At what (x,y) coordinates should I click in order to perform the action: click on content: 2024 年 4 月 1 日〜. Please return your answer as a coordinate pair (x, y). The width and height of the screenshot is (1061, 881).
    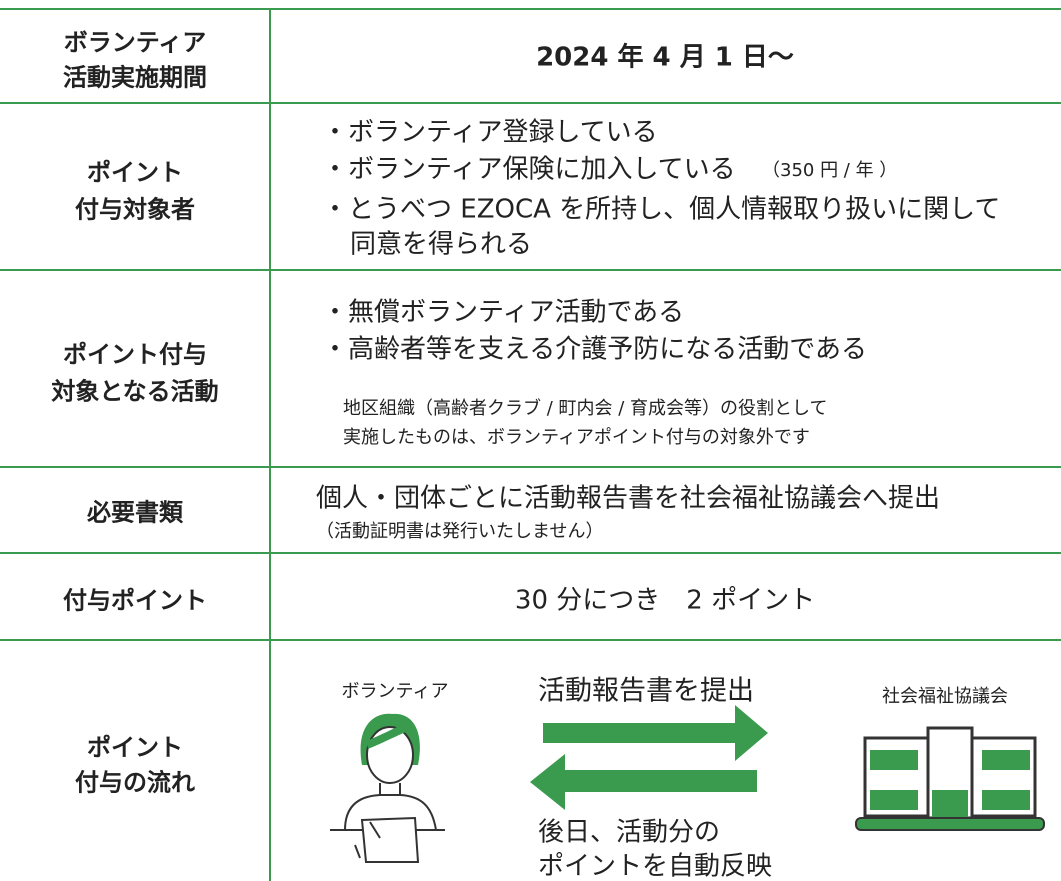
    Looking at the image, I should click on (665, 57).